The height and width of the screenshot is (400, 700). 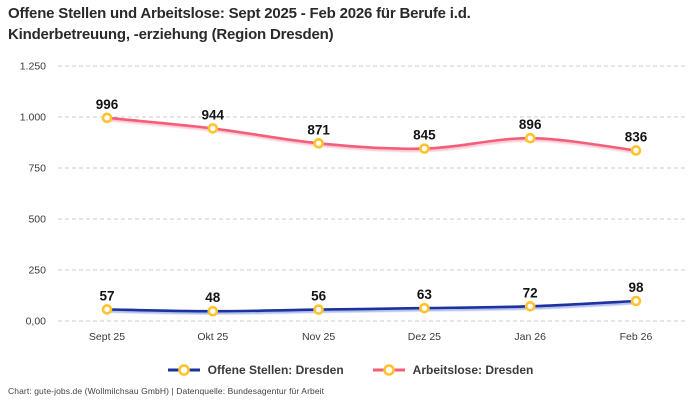 What do you see at coordinates (319, 296) in the screenshot?
I see `data-point-label: 56` at bounding box center [319, 296].